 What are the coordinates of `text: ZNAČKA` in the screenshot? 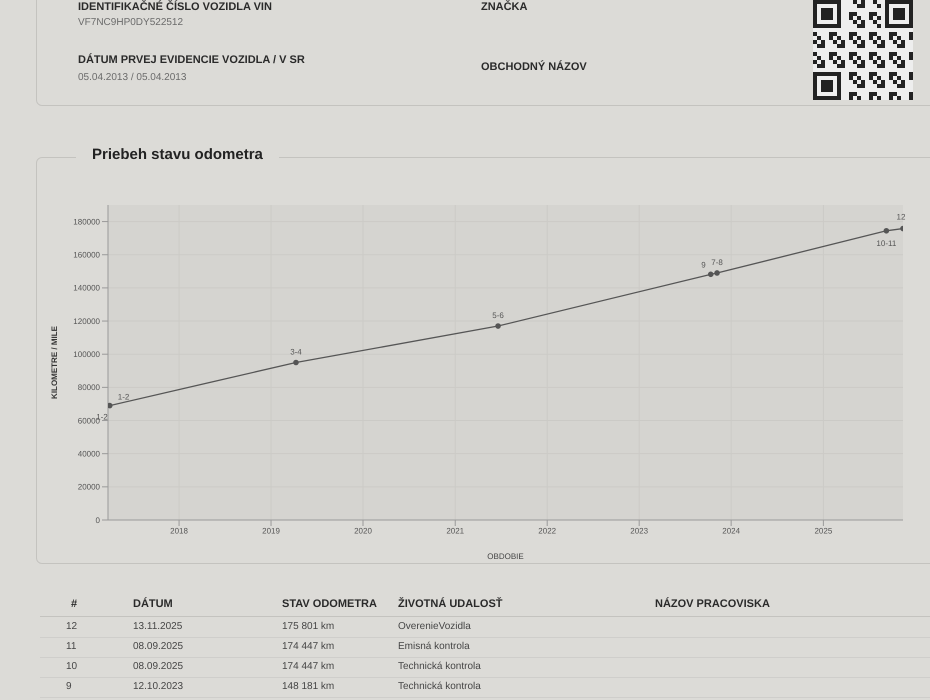 It's located at (504, 7).